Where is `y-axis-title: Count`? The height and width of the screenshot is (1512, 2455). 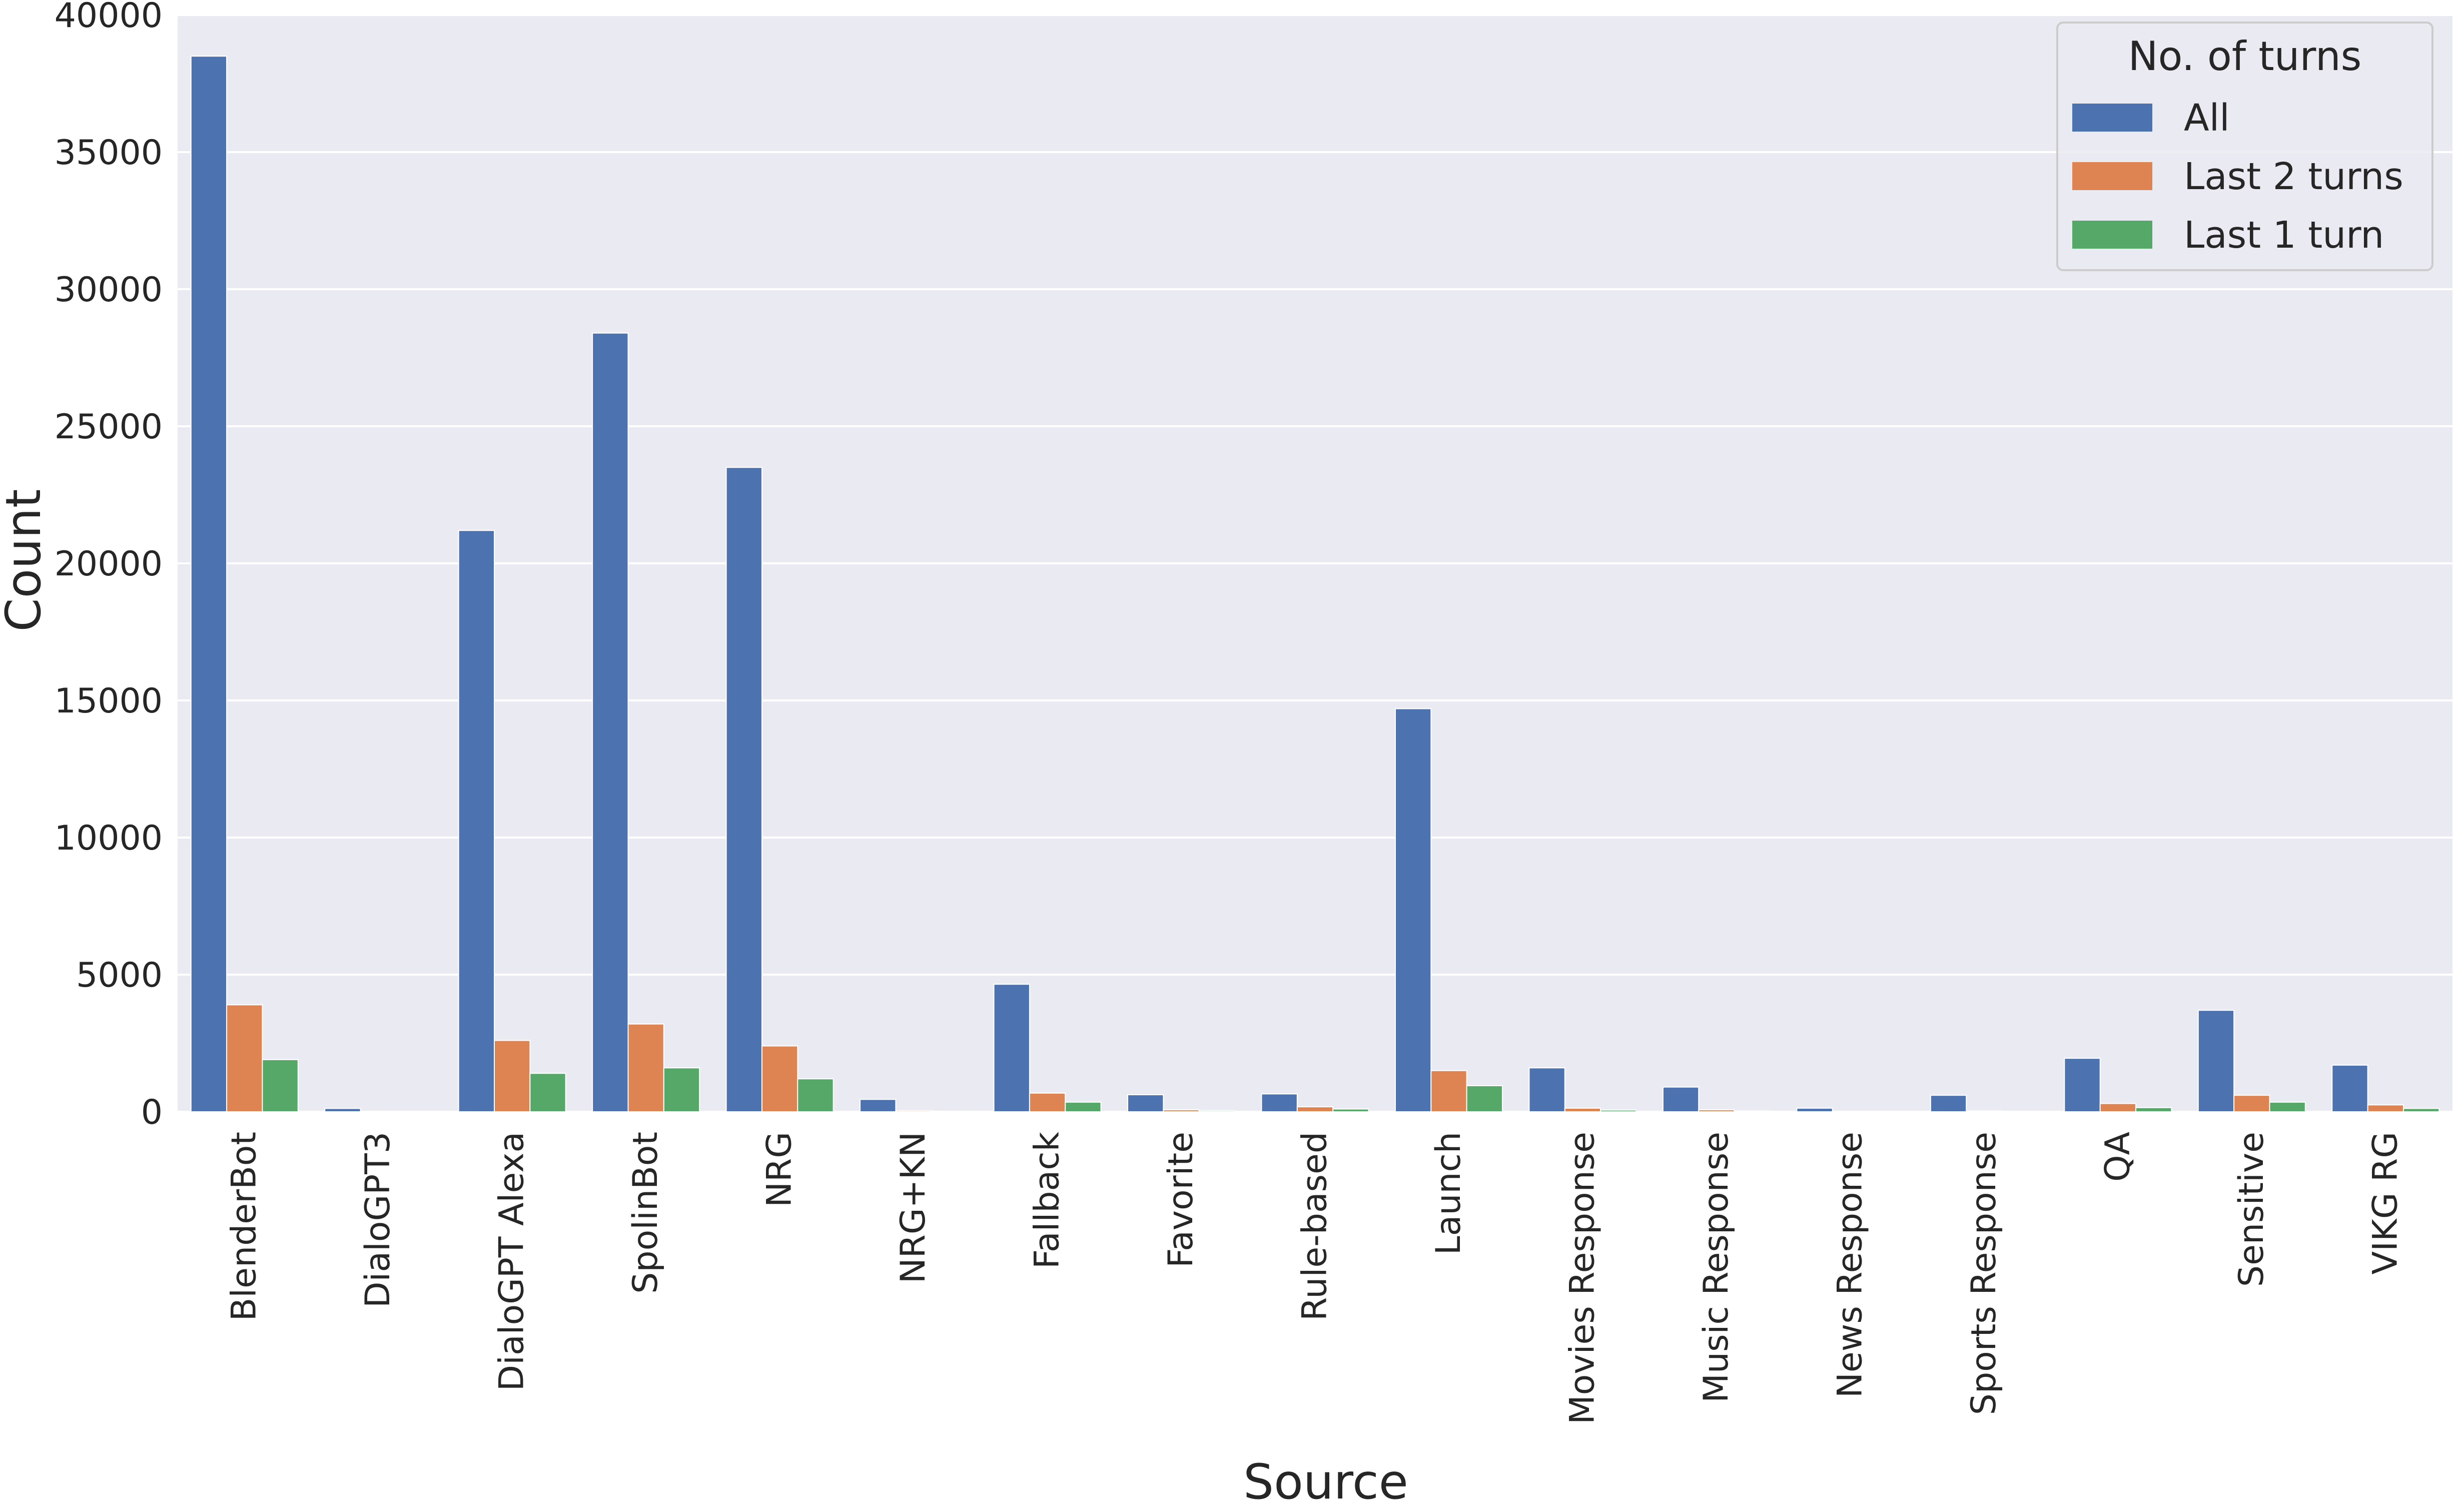 y-axis-title: Count is located at coordinates (26, 560).